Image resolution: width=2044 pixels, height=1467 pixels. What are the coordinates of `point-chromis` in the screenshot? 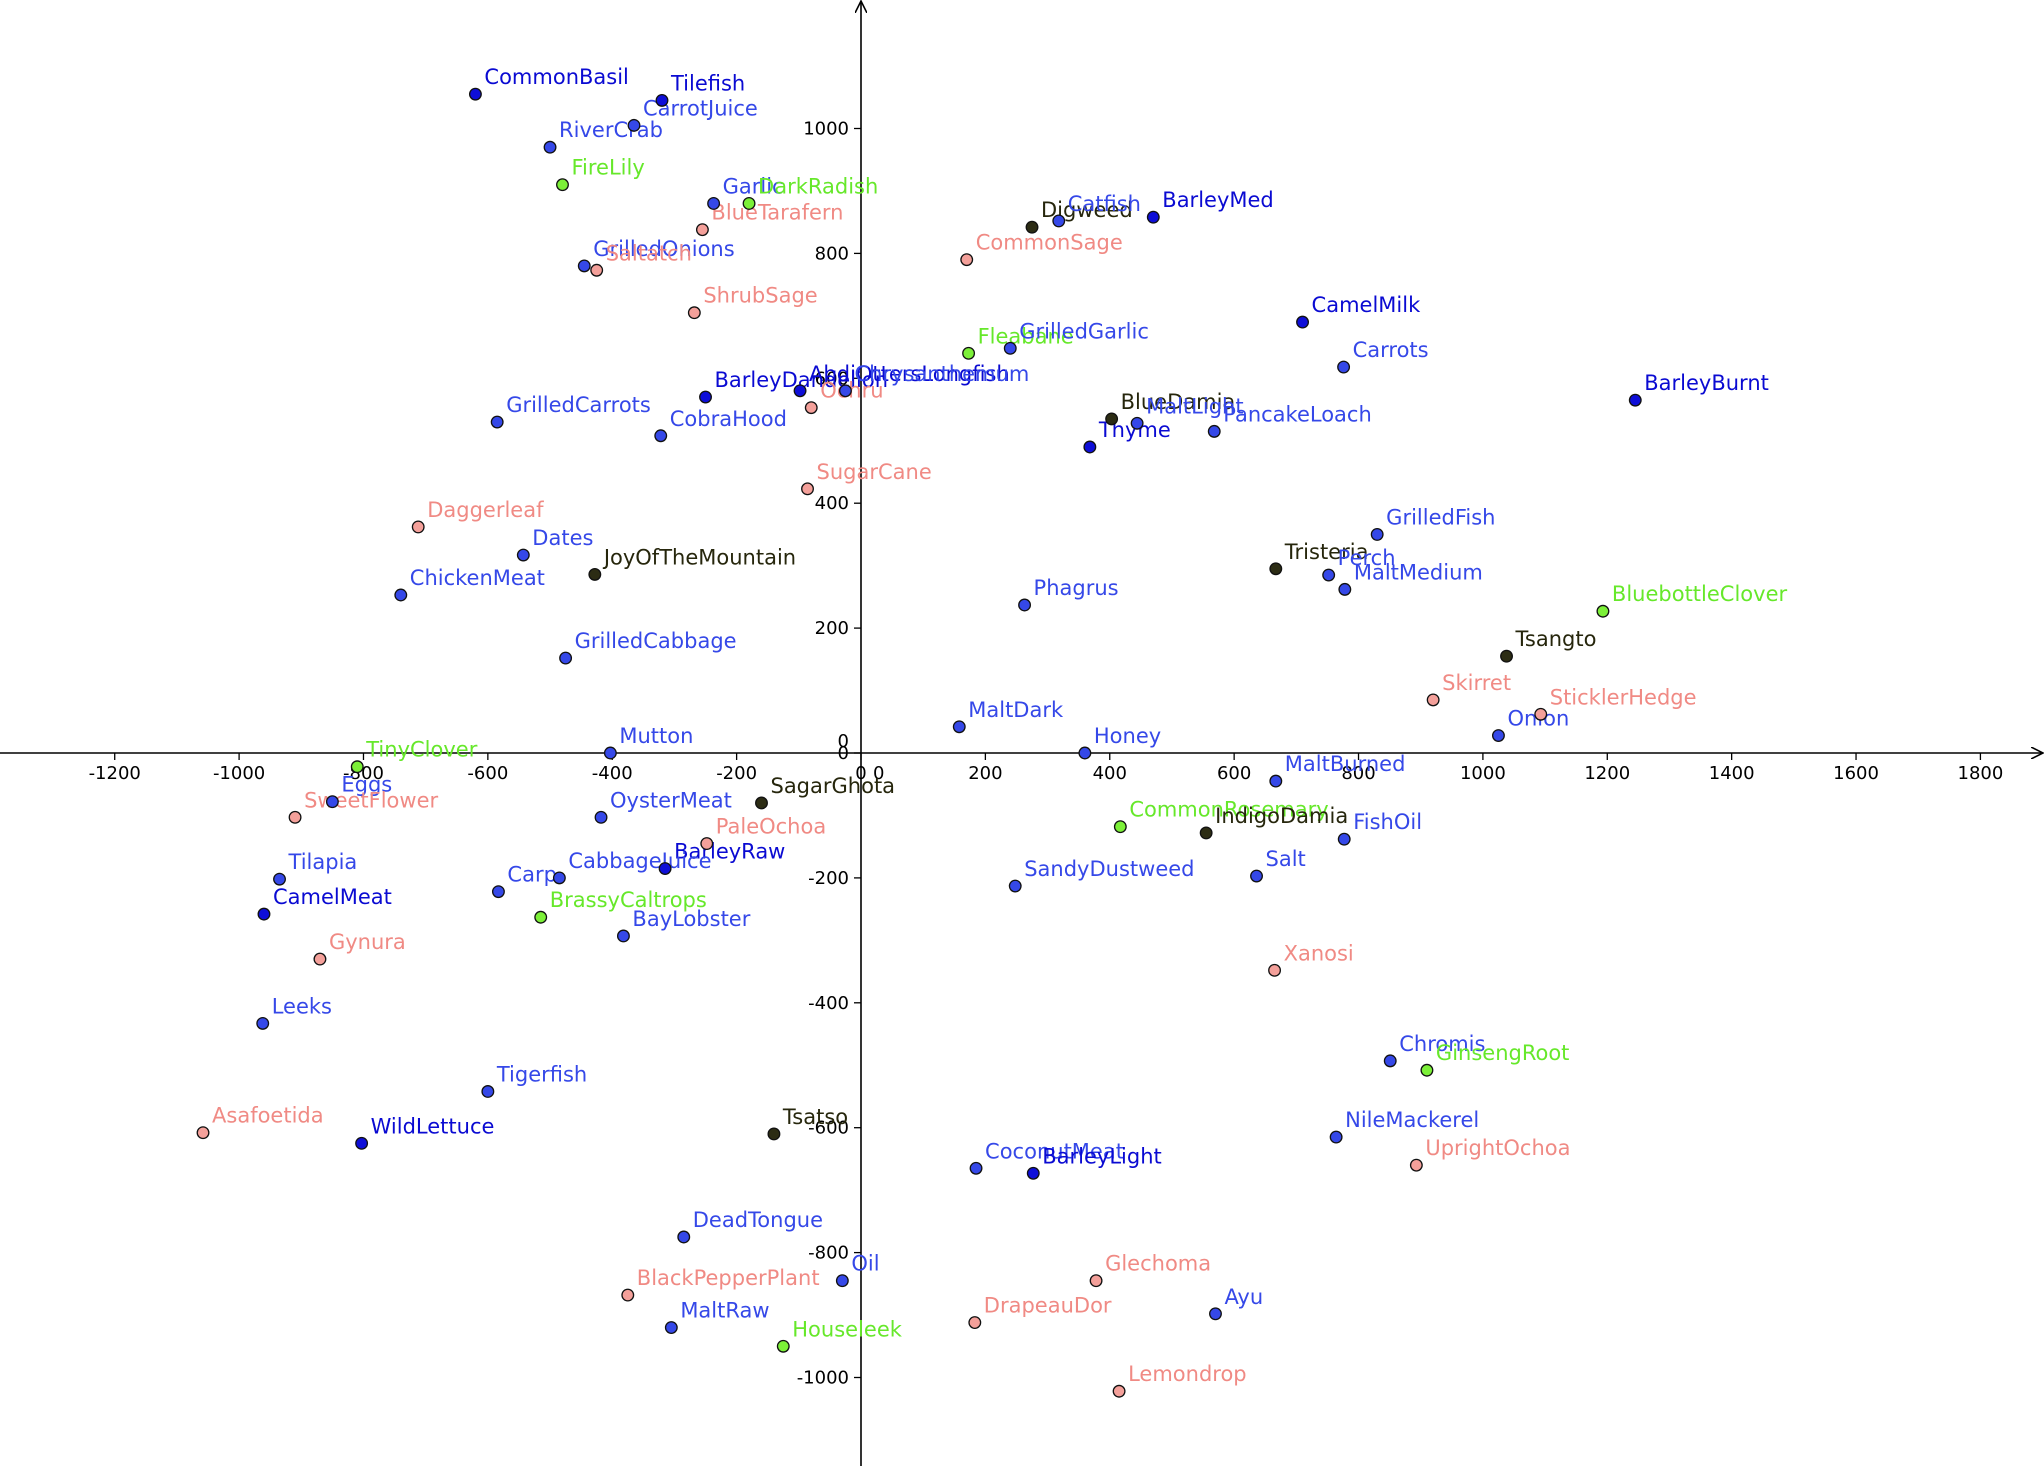 It's located at (1390, 1061).